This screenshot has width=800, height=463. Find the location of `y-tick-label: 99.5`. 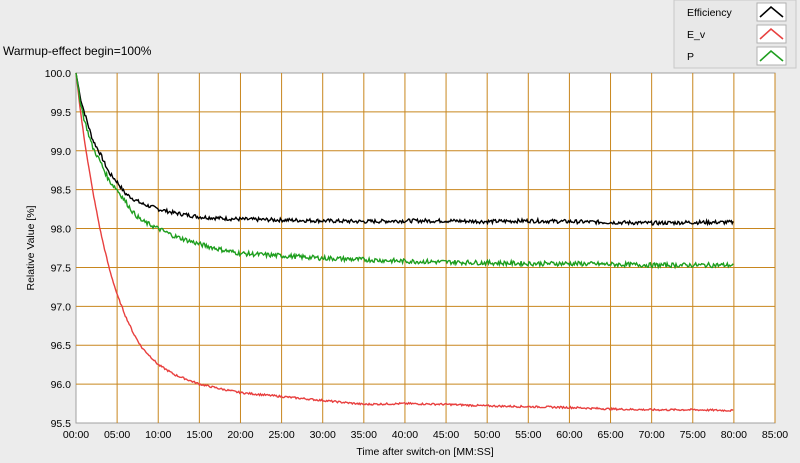

y-tick-label: 99.5 is located at coordinates (61, 113).